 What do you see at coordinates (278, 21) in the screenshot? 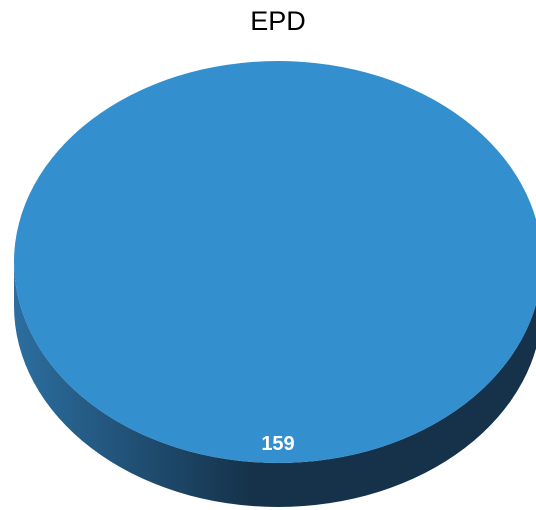
I see `chart-title: EPD` at bounding box center [278, 21].